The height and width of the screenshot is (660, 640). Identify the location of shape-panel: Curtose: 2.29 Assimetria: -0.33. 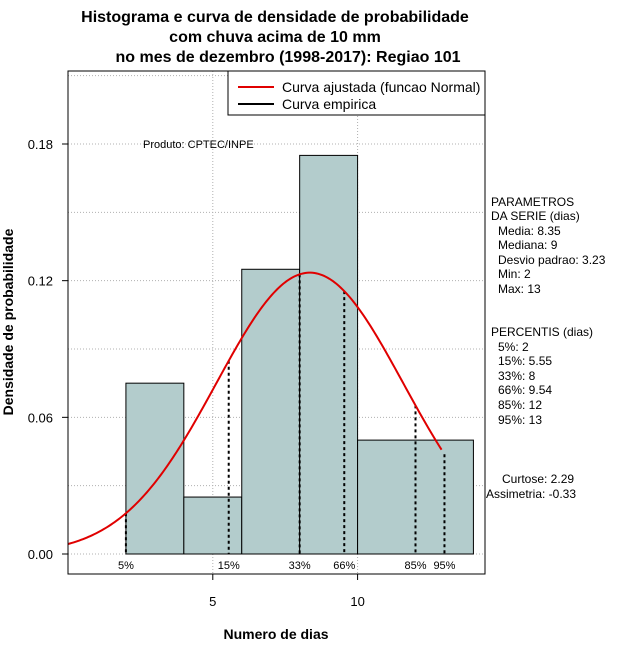
(531, 486).